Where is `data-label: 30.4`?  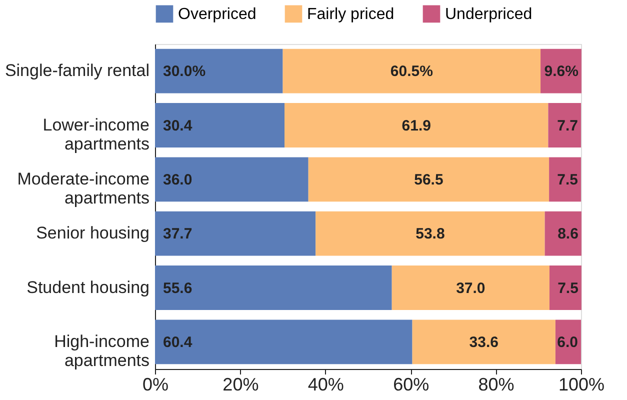 data-label: 30.4 is located at coordinates (178, 125).